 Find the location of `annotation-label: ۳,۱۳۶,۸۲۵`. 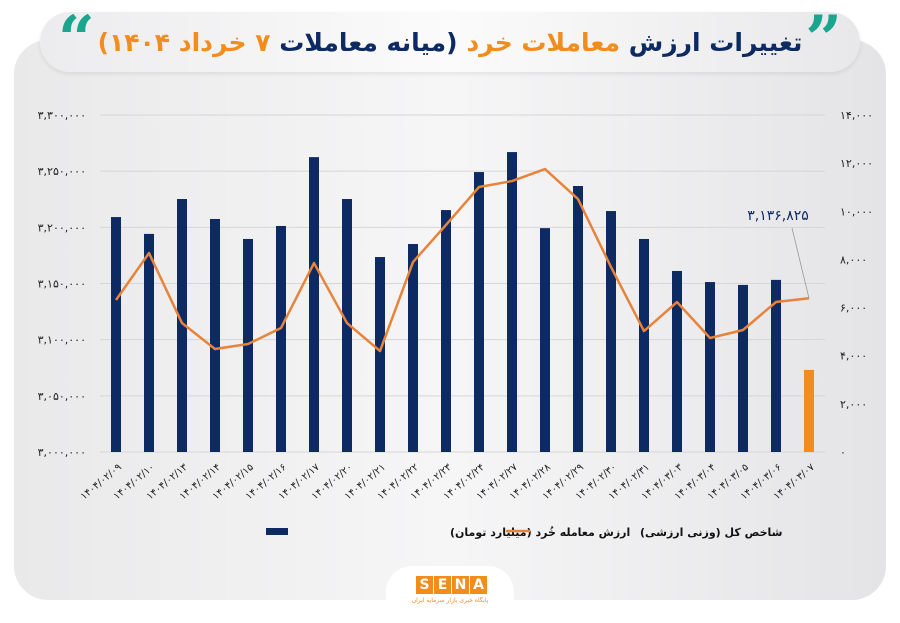

annotation-label: ۳,۱۳۶,۸۲۵ is located at coordinates (778, 216).